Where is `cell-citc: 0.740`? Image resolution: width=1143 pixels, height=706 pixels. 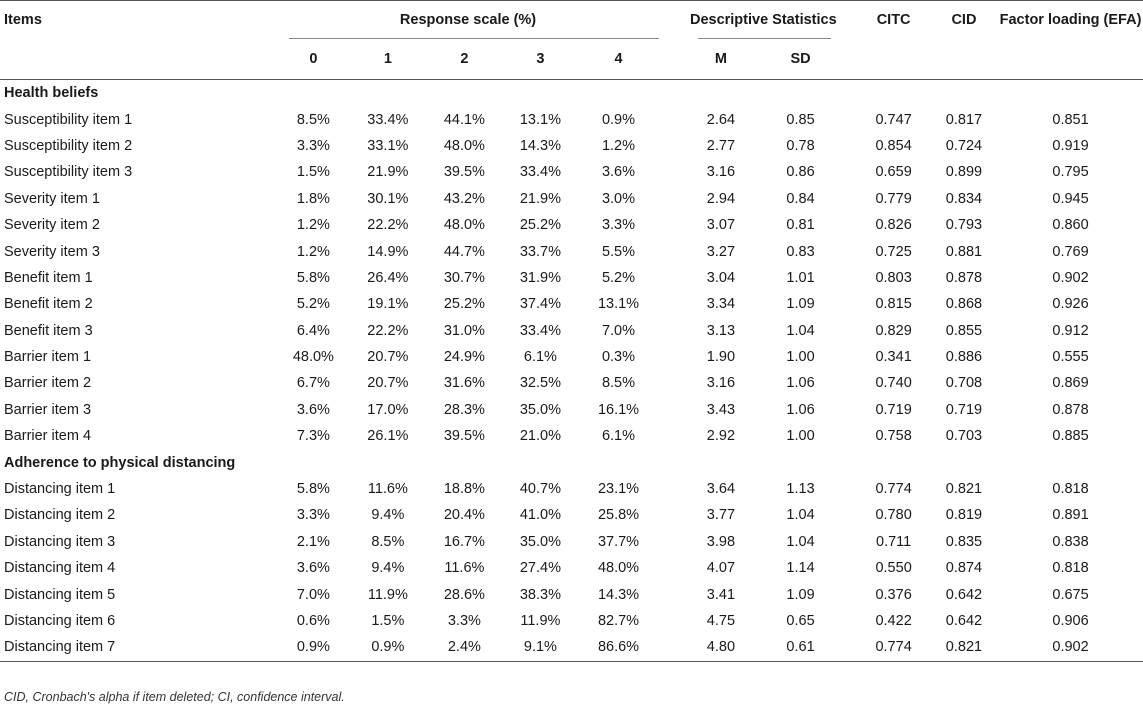 cell-citc: 0.740 is located at coordinates (893, 383).